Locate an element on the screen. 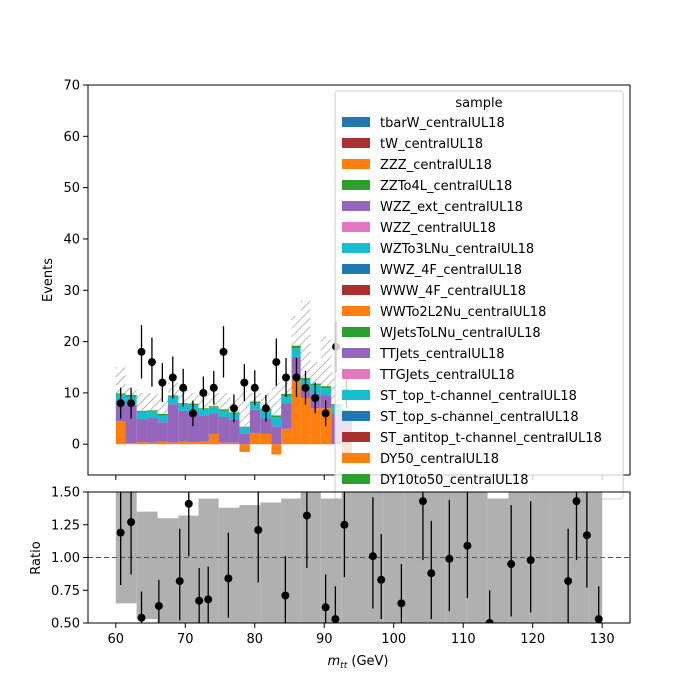  x-tick-label: 100 is located at coordinates (393, 639).